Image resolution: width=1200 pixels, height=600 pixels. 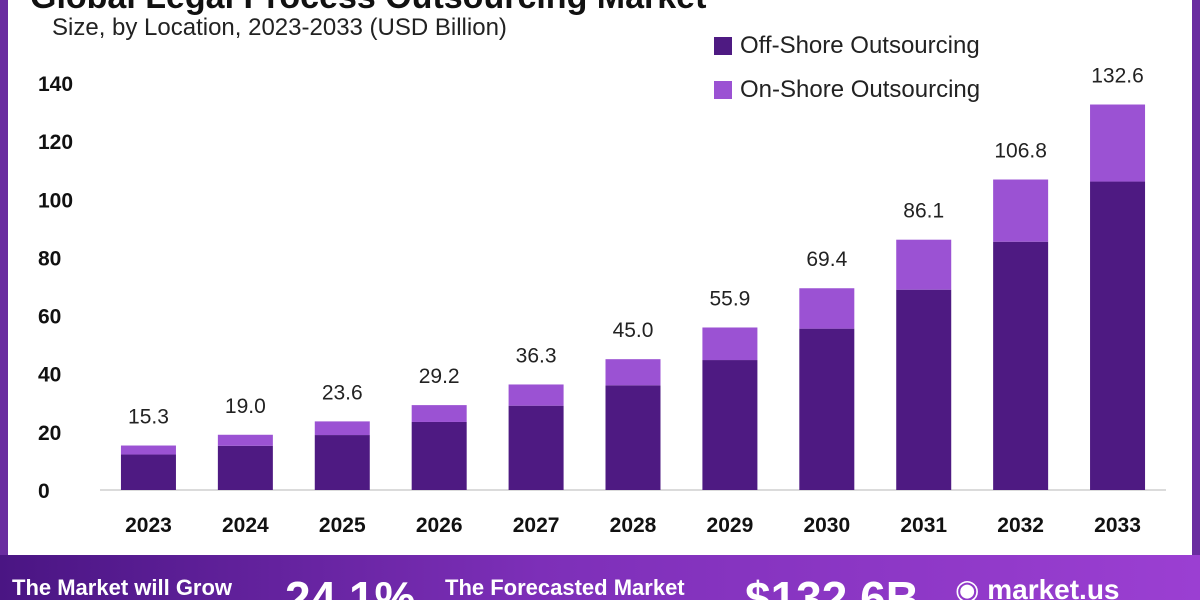 I want to click on x-tick-label: 2023, so click(x=148, y=525).